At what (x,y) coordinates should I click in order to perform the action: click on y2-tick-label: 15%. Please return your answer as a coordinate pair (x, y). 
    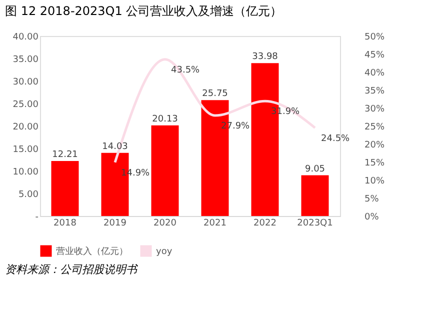
    Looking at the image, I should click on (374, 163).